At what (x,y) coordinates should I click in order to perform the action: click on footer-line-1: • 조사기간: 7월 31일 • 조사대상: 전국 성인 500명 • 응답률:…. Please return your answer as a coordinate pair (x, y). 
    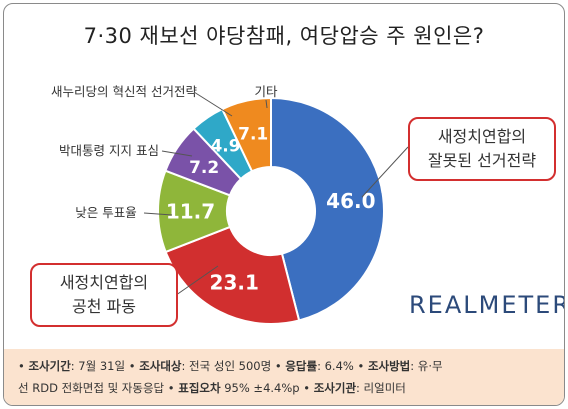
    Looking at the image, I should click on (230, 366).